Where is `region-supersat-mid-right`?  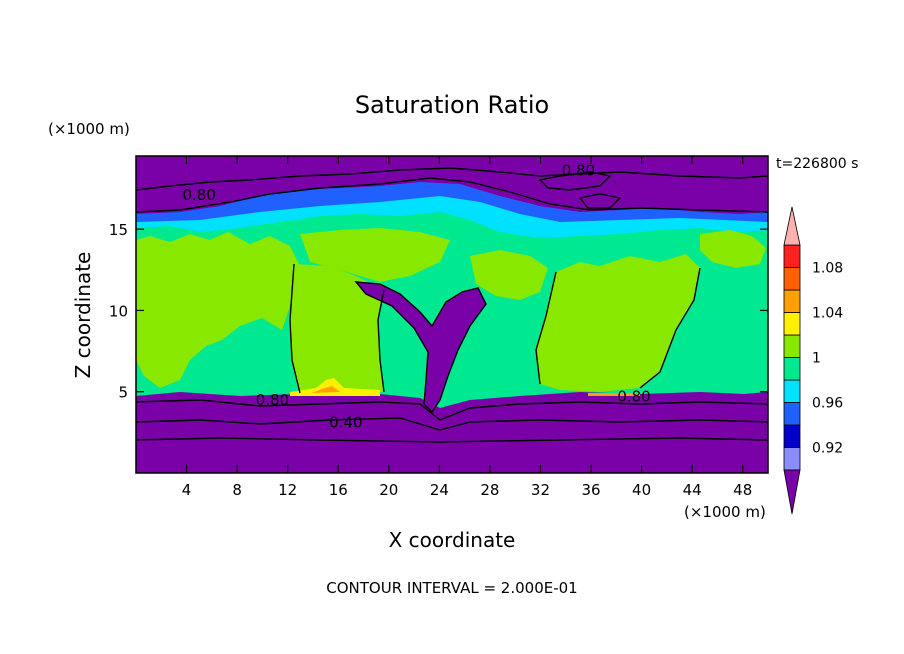 region-supersat-mid-right is located at coordinates (509, 275).